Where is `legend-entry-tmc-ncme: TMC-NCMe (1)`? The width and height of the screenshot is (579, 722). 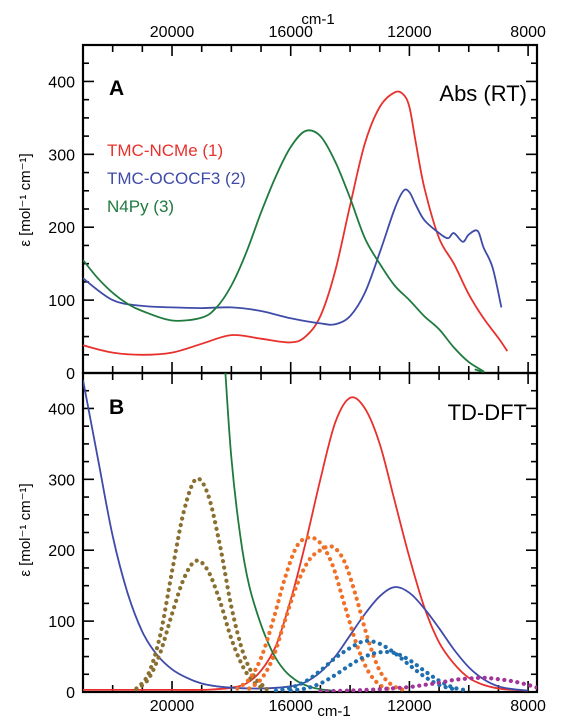 legend-entry-tmc-ncme: TMC-NCMe (1) is located at coordinates (165, 150).